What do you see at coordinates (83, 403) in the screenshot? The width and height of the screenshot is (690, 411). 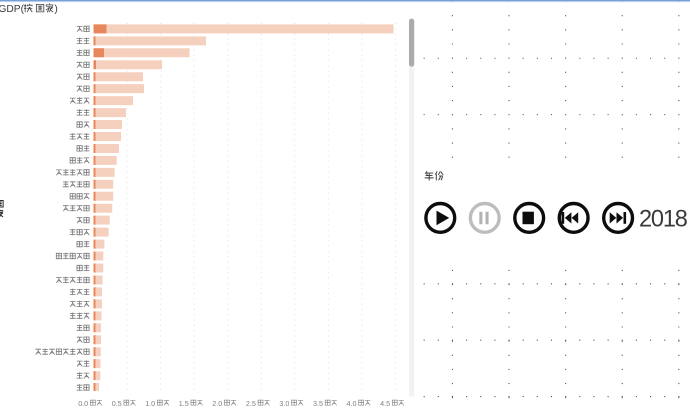 I see `svg-text: 0.0` at bounding box center [83, 403].